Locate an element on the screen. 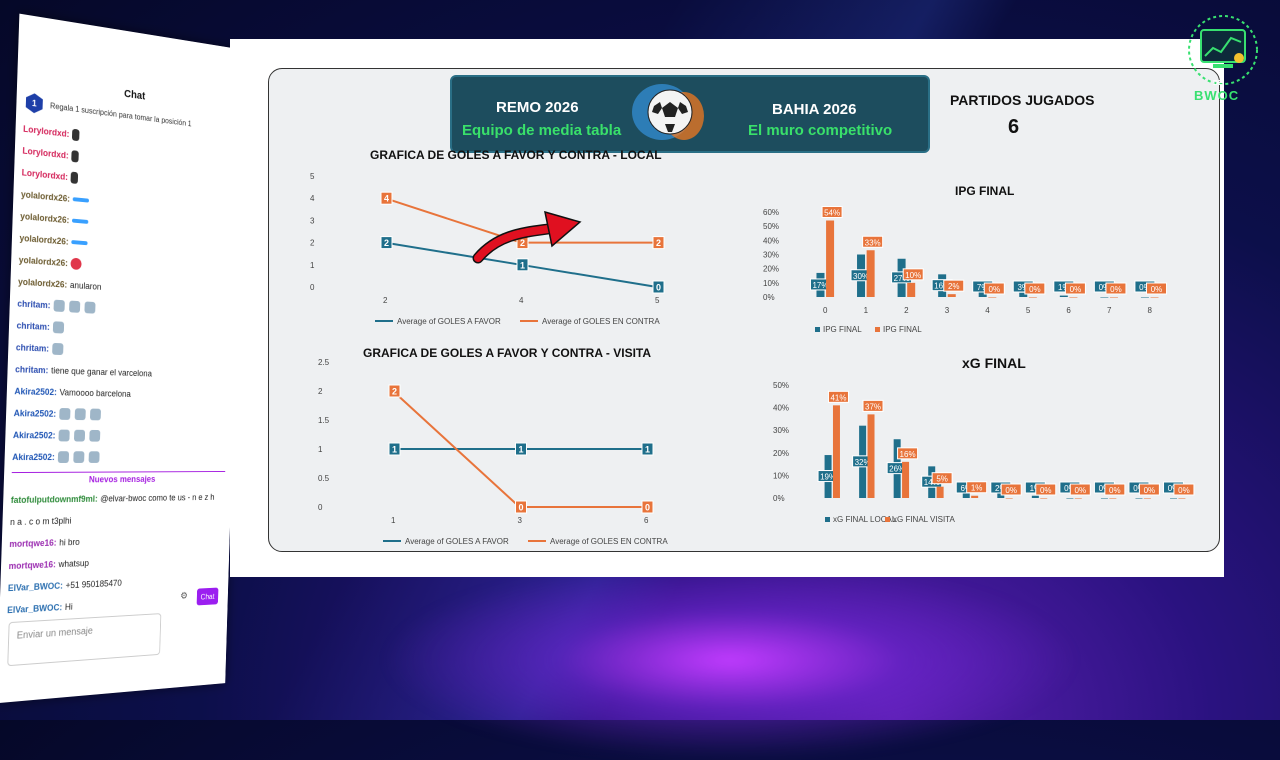 Image resolution: width=1280 pixels, height=760 pixels. x-tick-label: 7 is located at coordinates (1109, 310).